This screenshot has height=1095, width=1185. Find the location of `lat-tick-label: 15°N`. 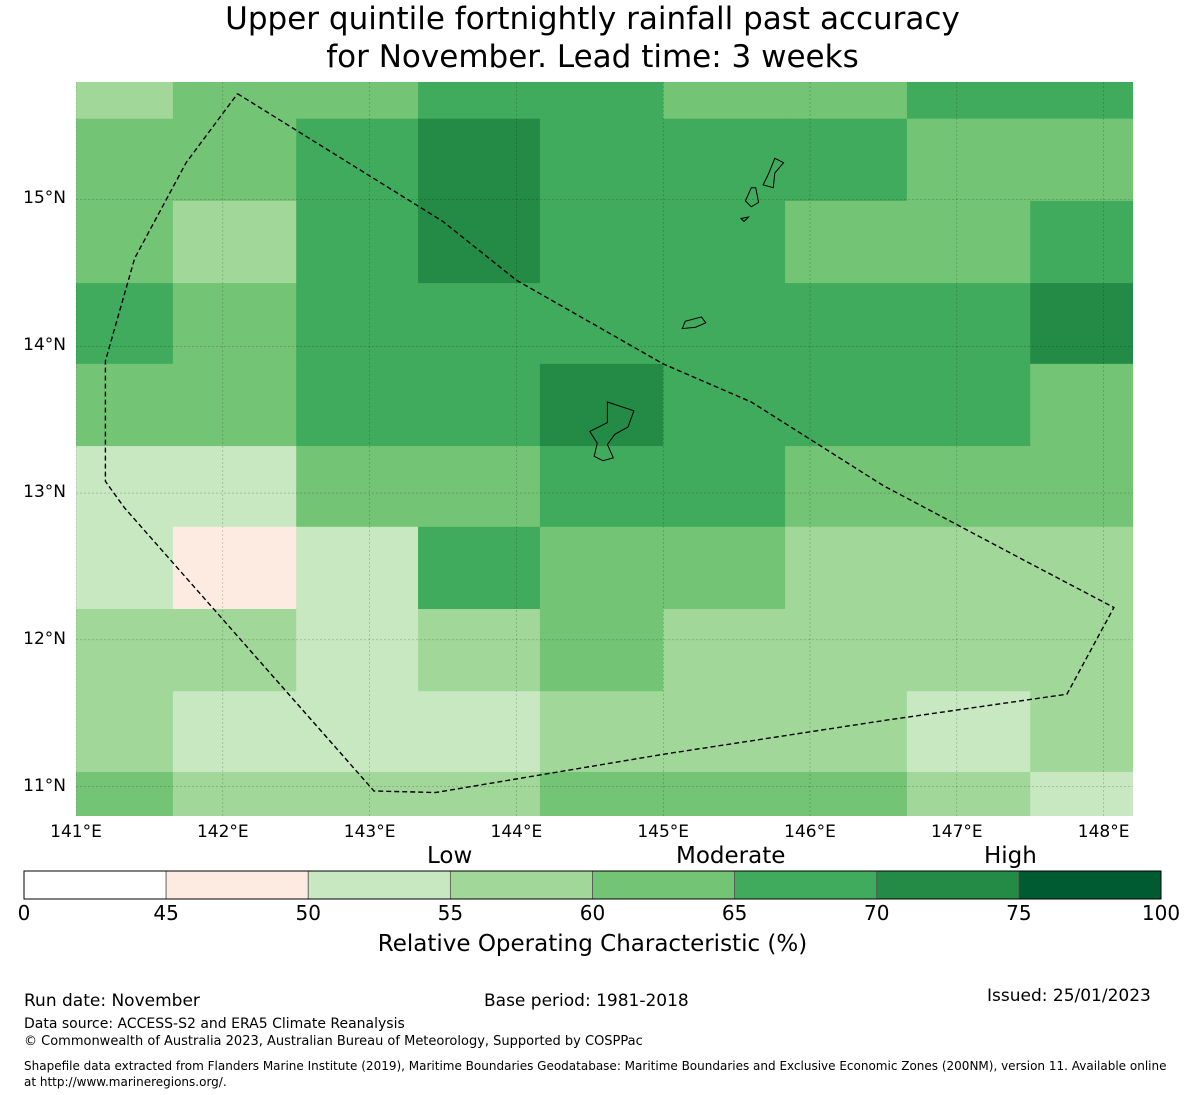

lat-tick-label: 15°N is located at coordinates (44, 198).